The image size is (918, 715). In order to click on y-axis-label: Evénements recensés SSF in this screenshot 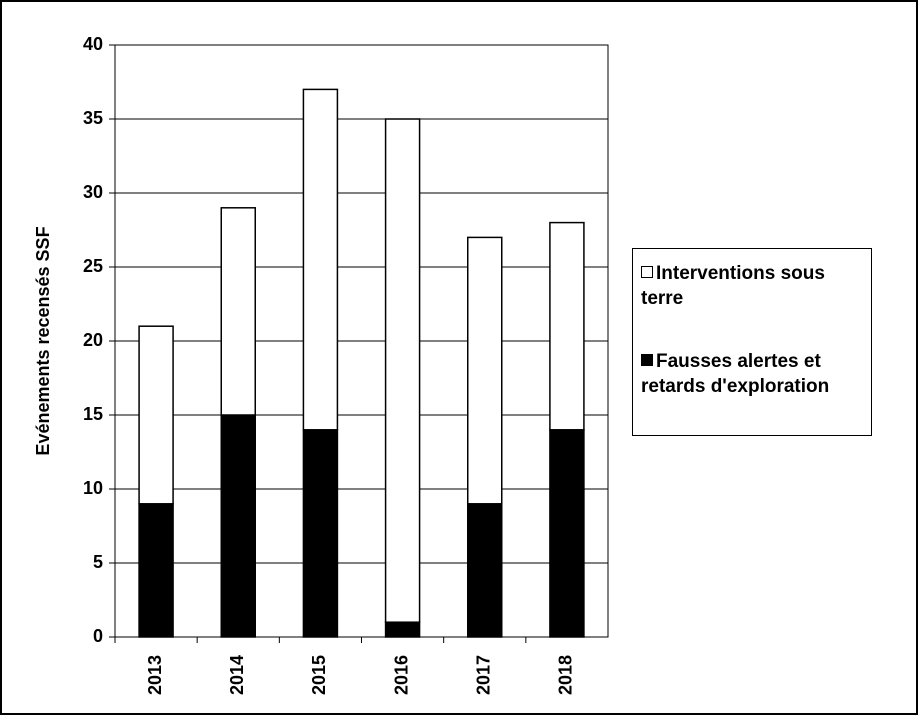, I will do `click(43, 340)`.